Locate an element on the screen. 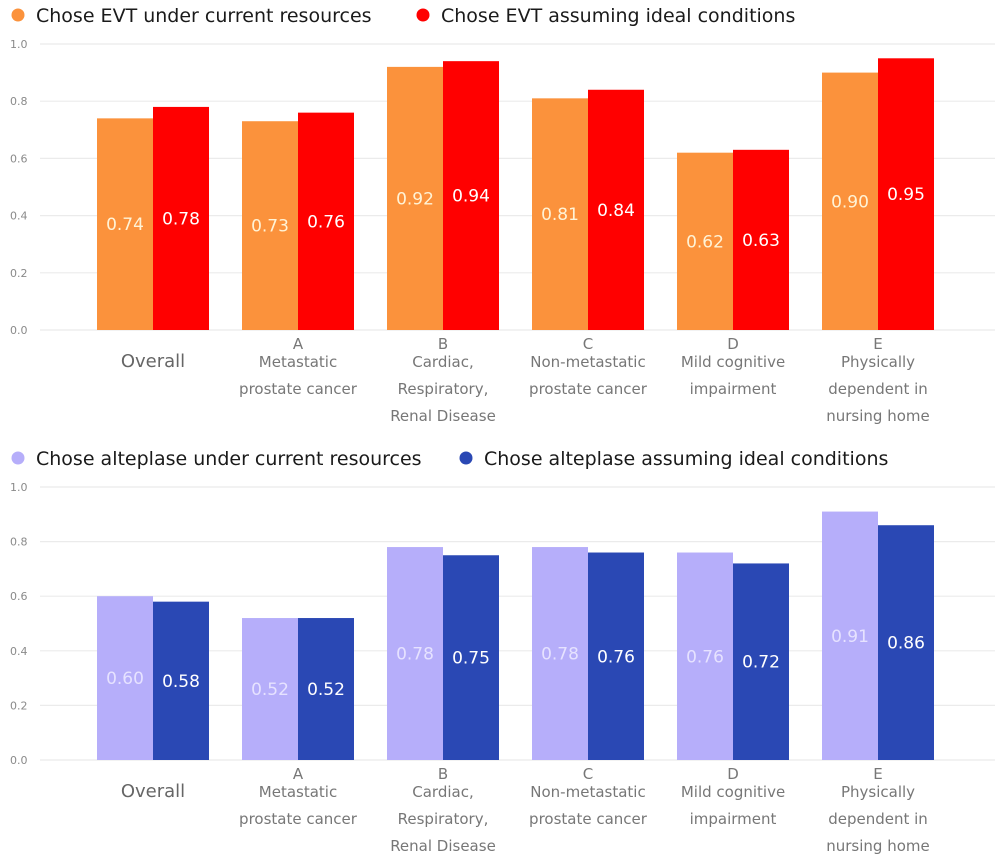 This screenshot has height=858, width=999. bar-group: 0.76 0.72 is located at coordinates (733, 656).